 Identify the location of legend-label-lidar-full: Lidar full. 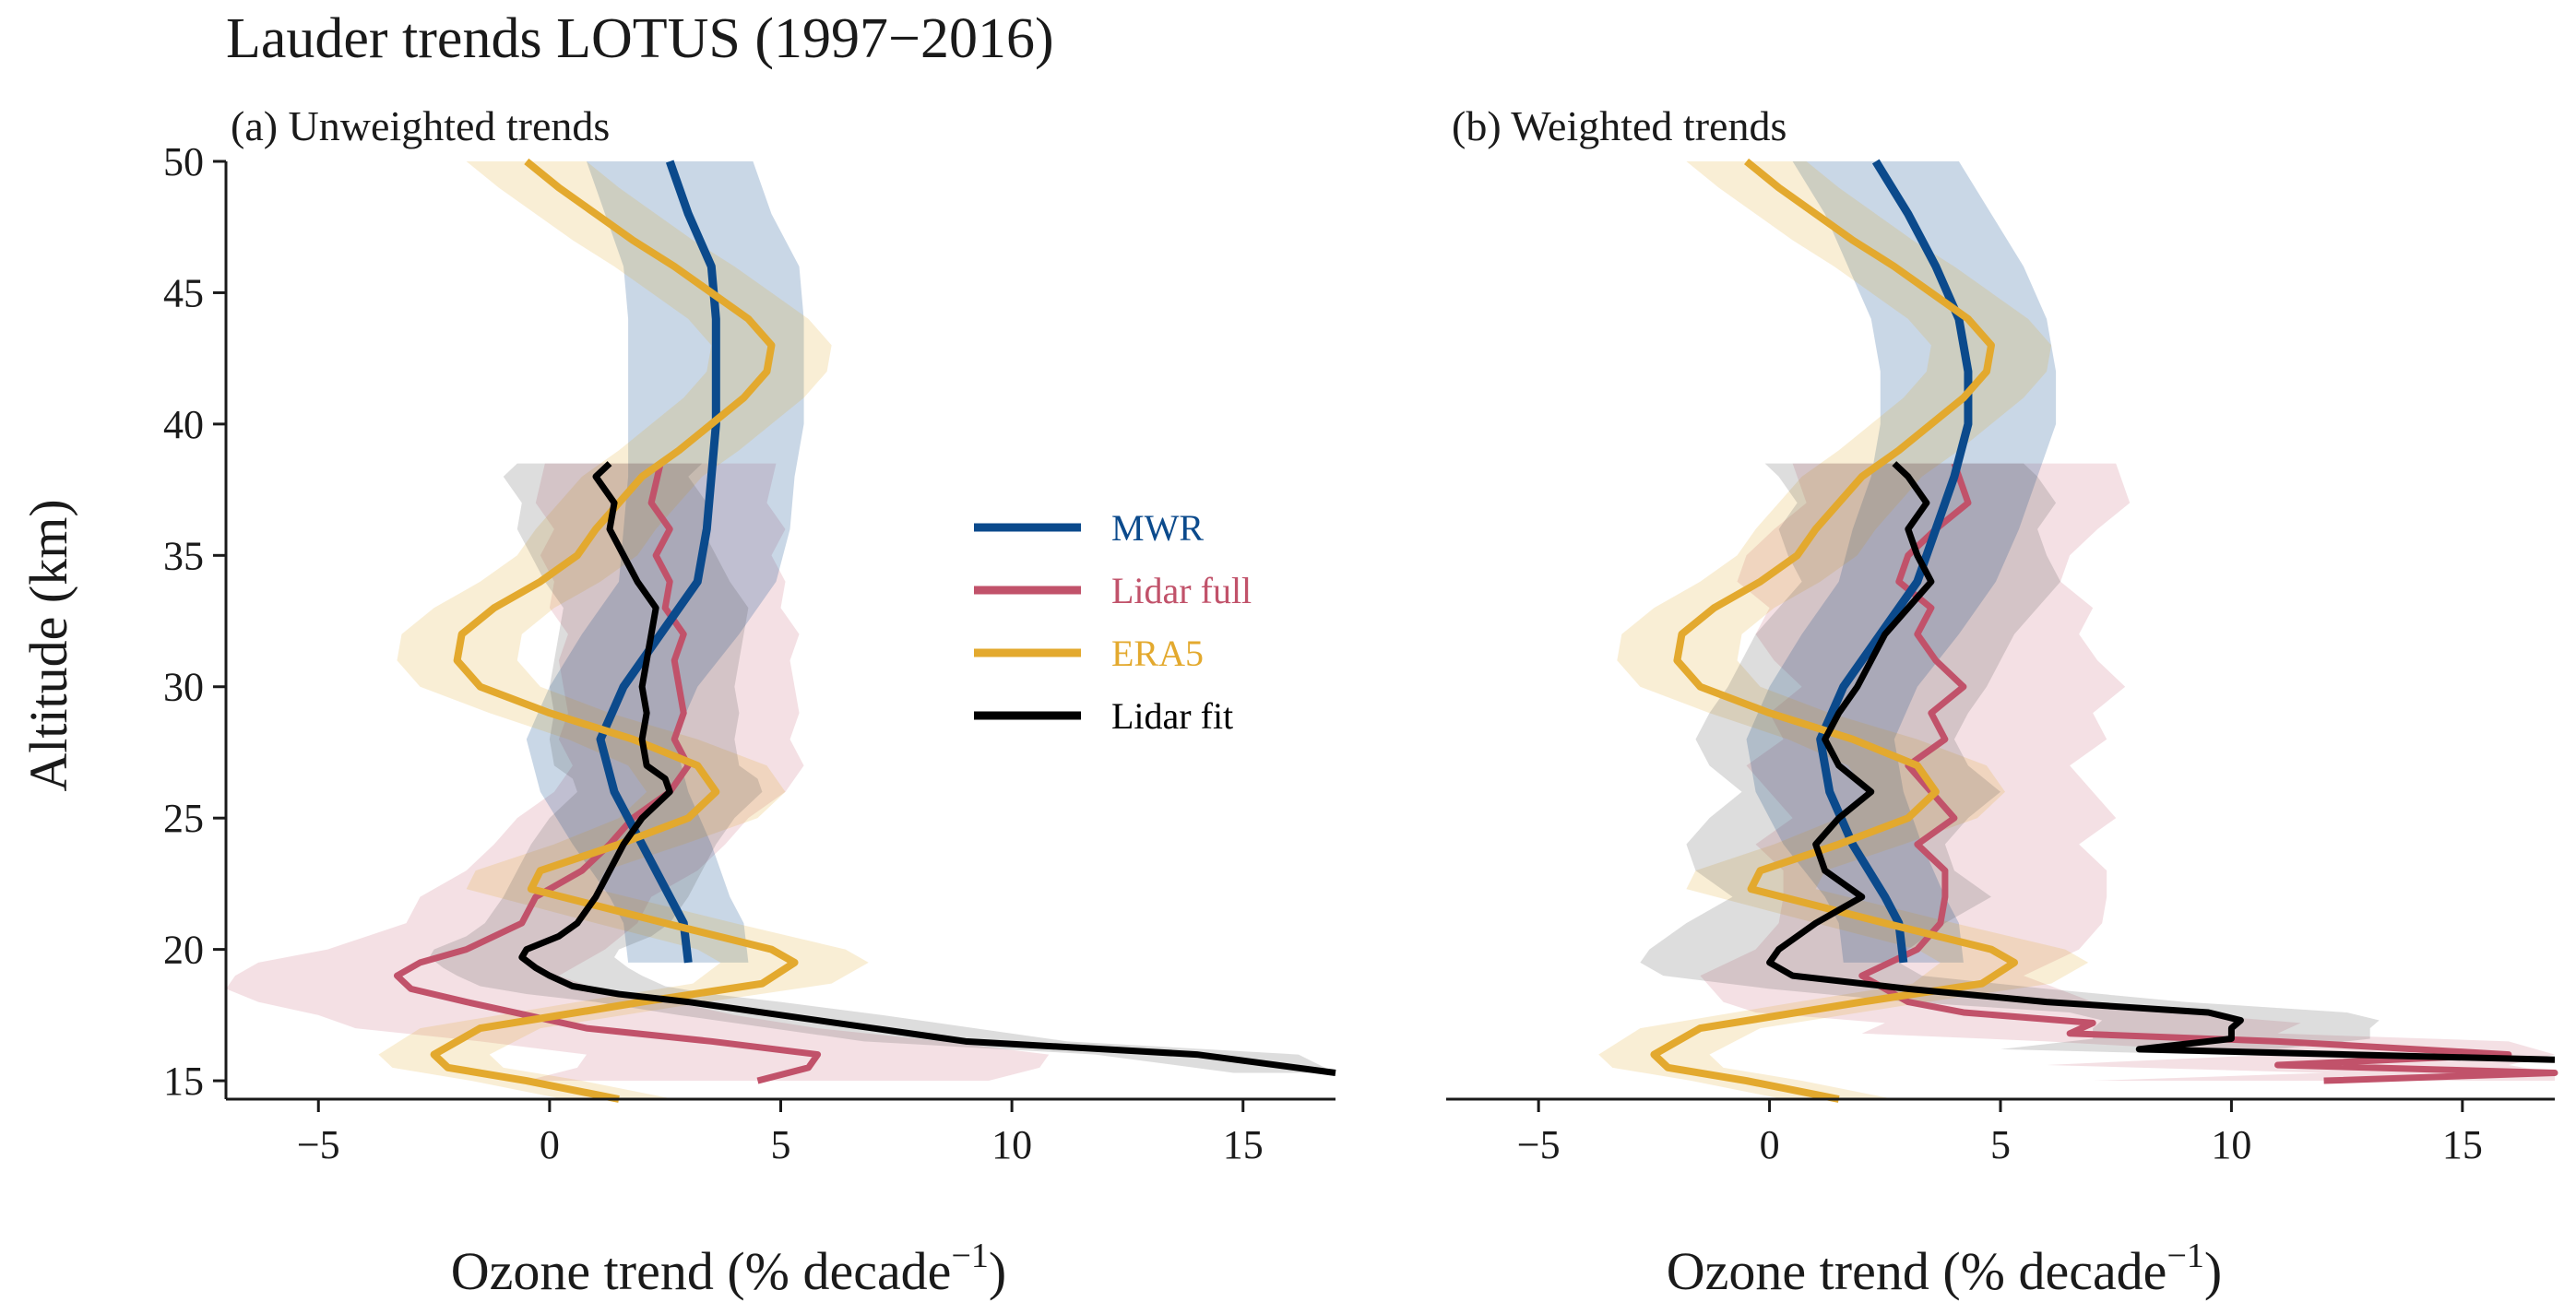
(1181, 590).